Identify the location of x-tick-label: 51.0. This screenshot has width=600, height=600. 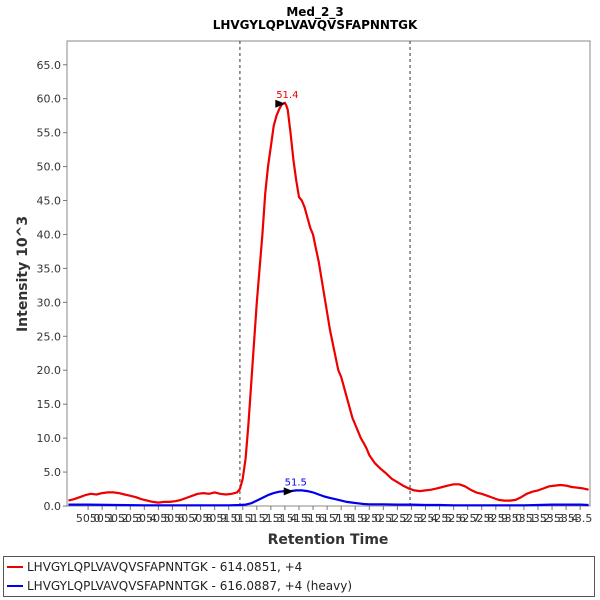
(228, 518).